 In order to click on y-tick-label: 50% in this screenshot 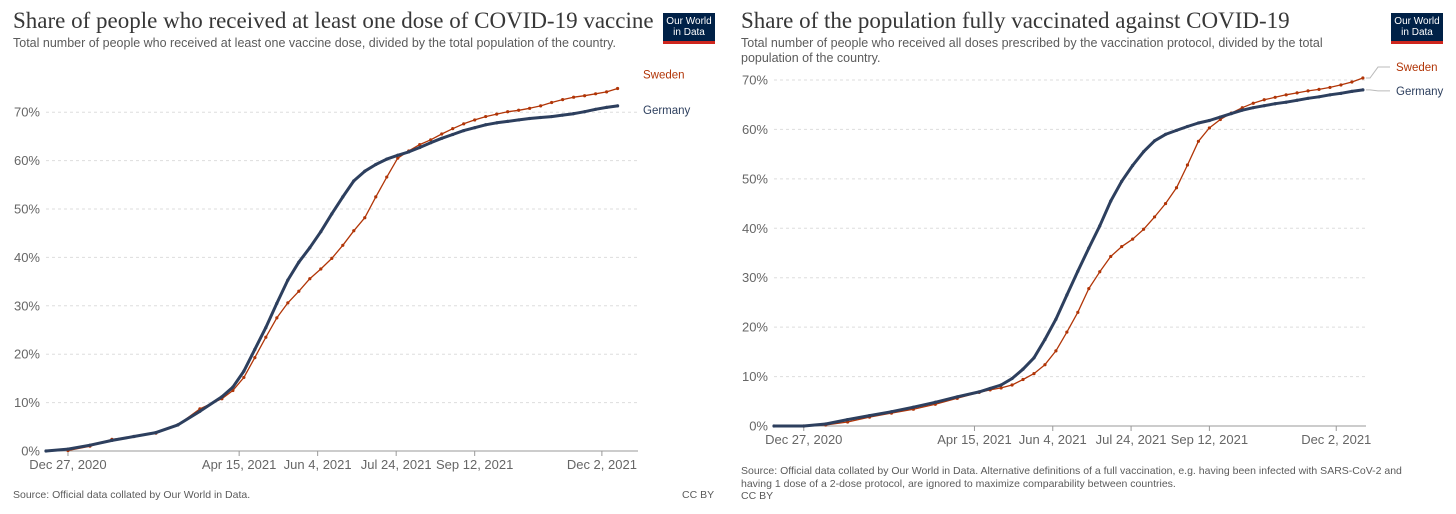, I will do `click(755, 178)`.